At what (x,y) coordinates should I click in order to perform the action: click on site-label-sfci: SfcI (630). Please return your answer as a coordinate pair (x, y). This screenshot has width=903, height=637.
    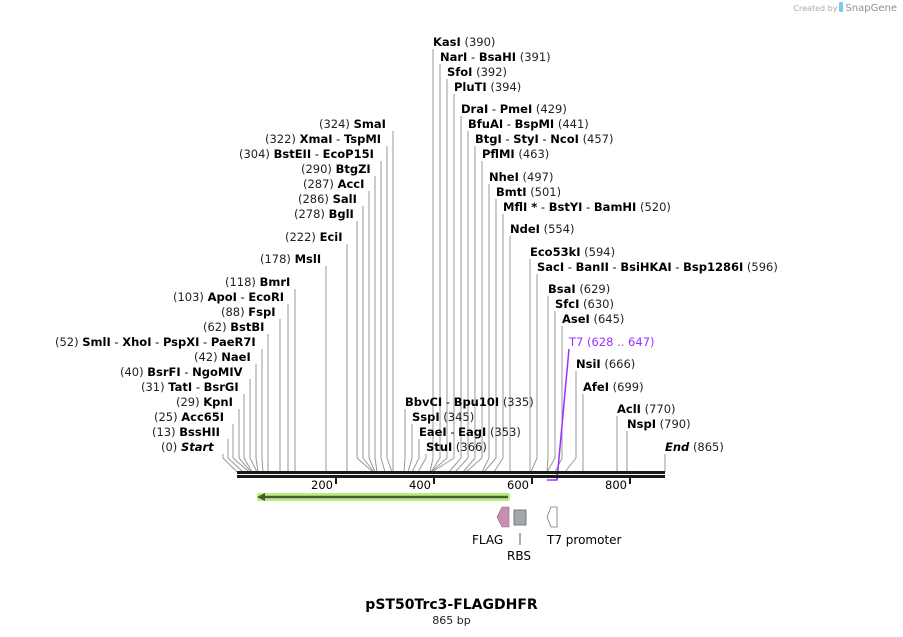
    Looking at the image, I should click on (584, 304).